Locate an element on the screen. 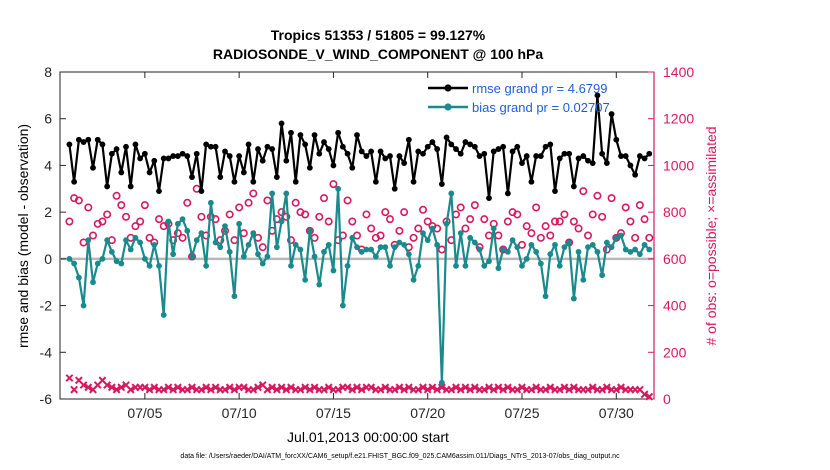 This screenshot has width=830, height=470. legend-bias-label: bias grand pr = 0.02707 is located at coordinates (541, 107).